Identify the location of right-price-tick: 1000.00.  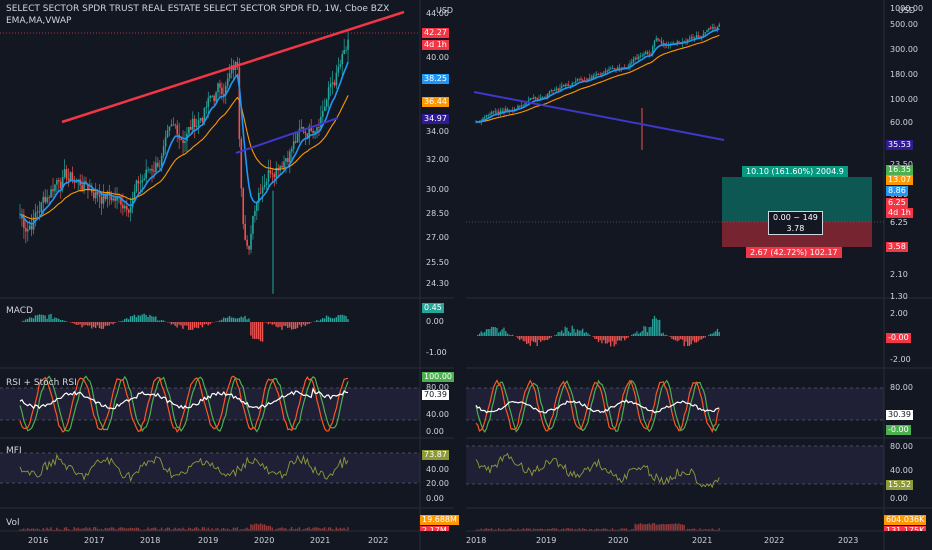
(907, 8).